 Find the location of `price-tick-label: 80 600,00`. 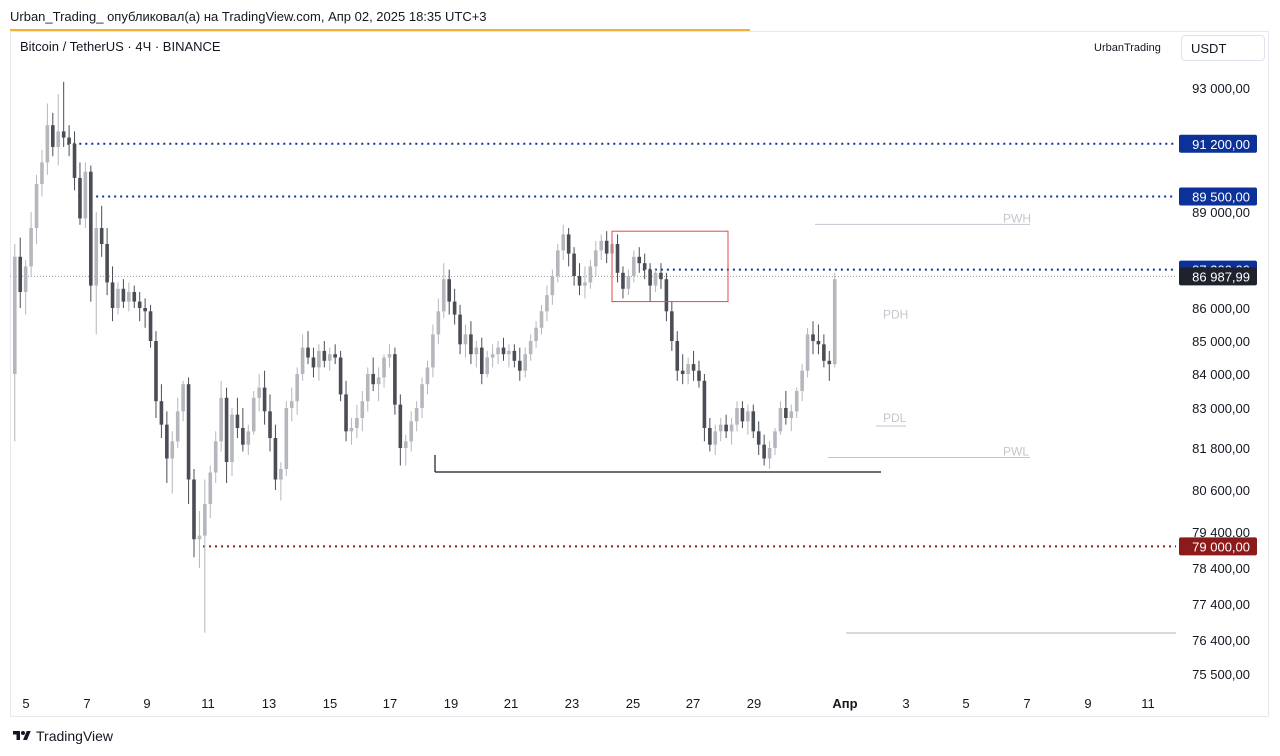

price-tick-label: 80 600,00 is located at coordinates (1221, 490).